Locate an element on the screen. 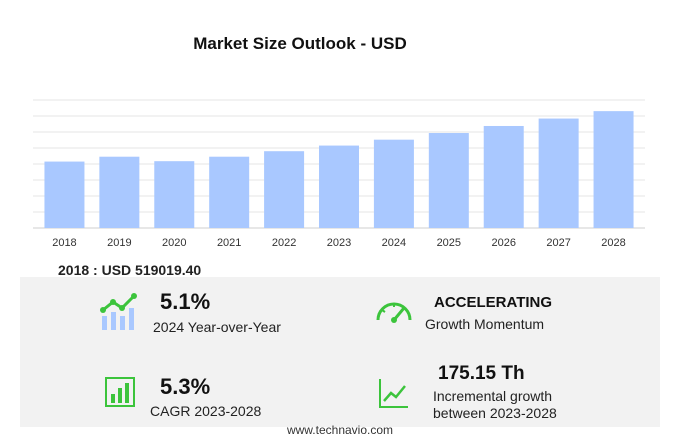  cagr-label: CAGR 2023-2028 is located at coordinates (206, 411).